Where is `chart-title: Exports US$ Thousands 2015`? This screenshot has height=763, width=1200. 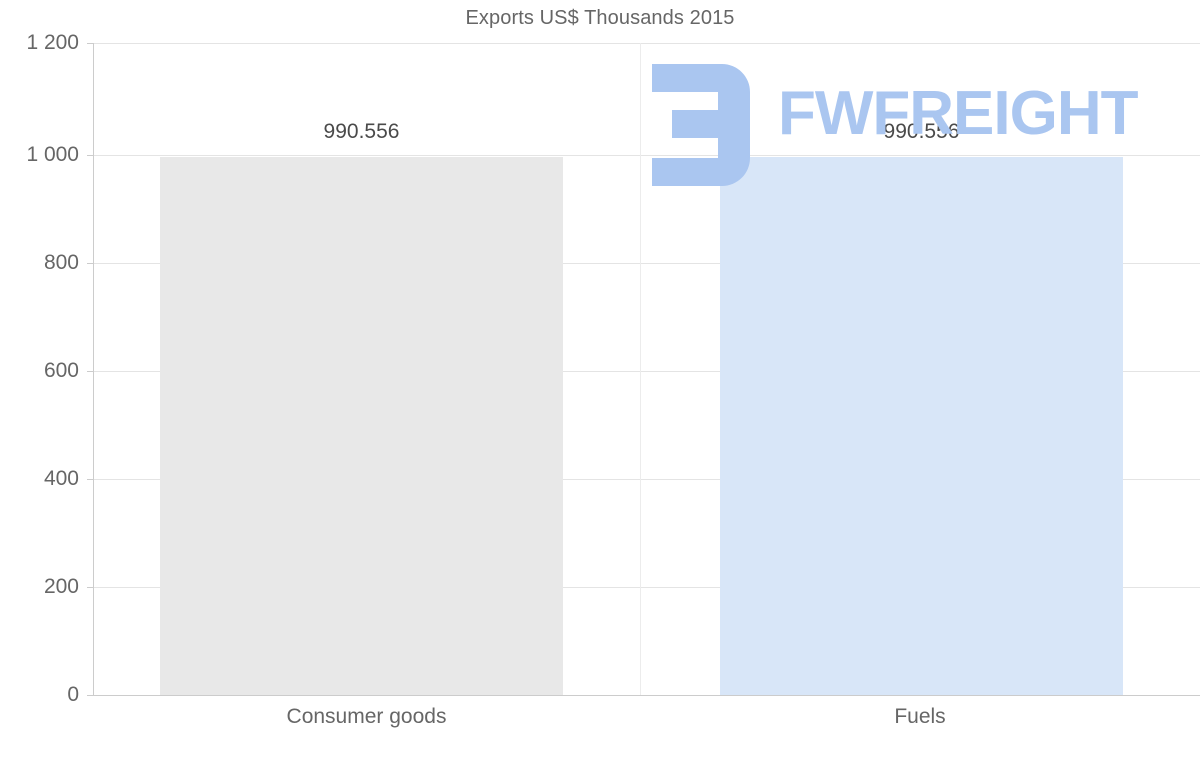
chart-title: Exports US$ Thousands 2015 is located at coordinates (600, 18).